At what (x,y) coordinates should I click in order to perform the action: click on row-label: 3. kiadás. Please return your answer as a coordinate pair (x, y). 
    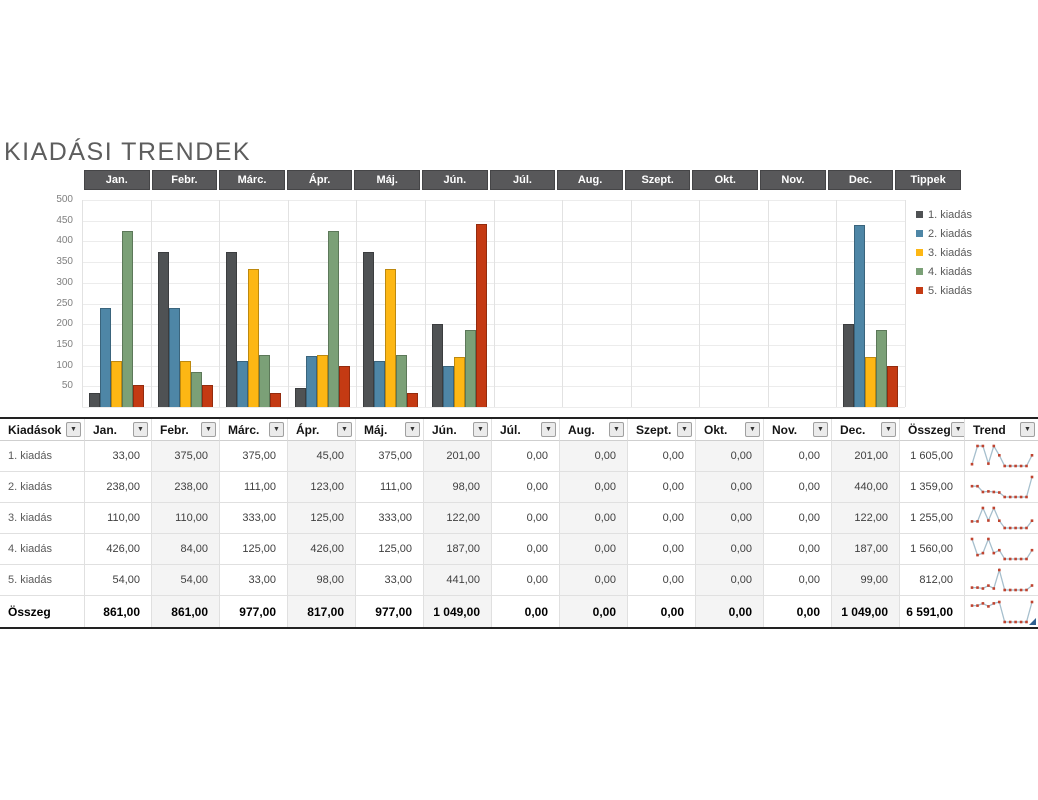
    Looking at the image, I should click on (42, 518).